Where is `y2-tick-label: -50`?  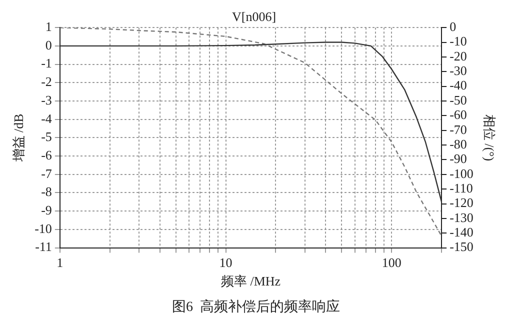
y2-tick-label: -50 is located at coordinates (458, 100).